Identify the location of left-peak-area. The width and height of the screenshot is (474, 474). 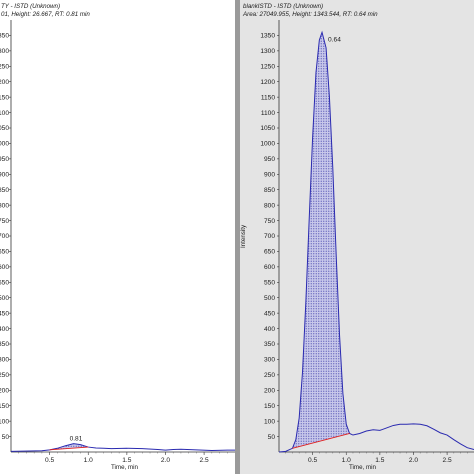
(69, 446).